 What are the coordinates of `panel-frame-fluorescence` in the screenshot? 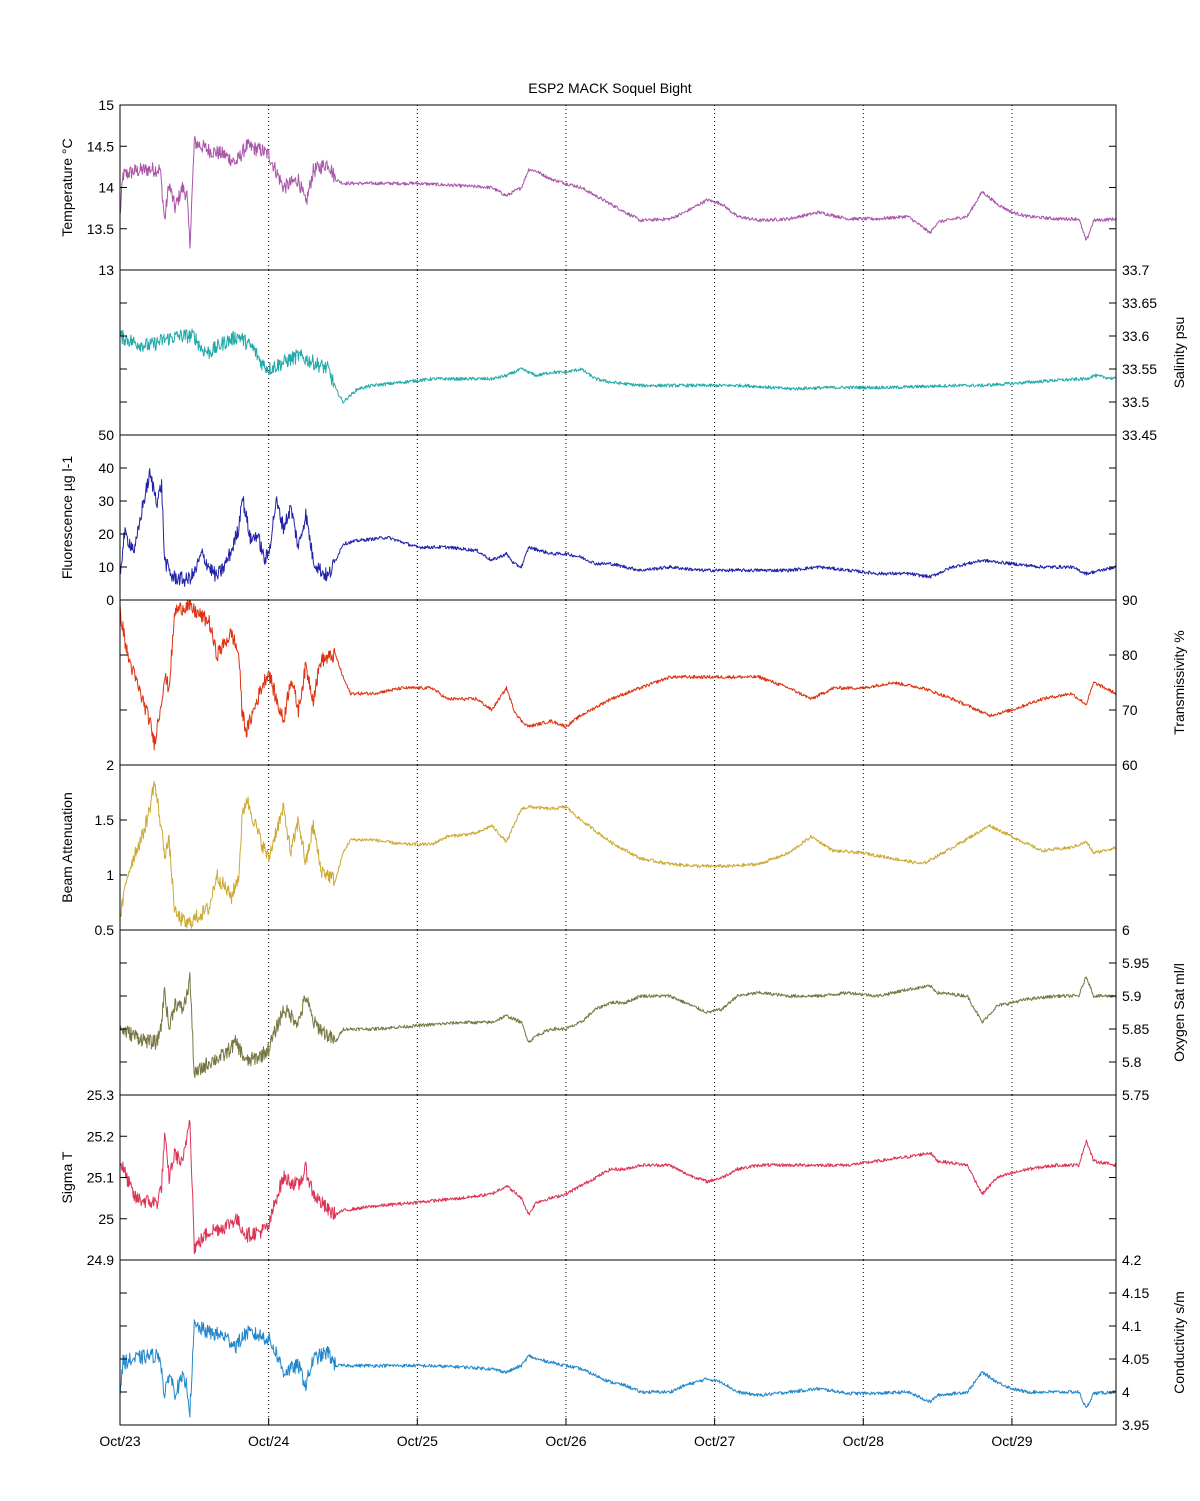 It's located at (618, 517).